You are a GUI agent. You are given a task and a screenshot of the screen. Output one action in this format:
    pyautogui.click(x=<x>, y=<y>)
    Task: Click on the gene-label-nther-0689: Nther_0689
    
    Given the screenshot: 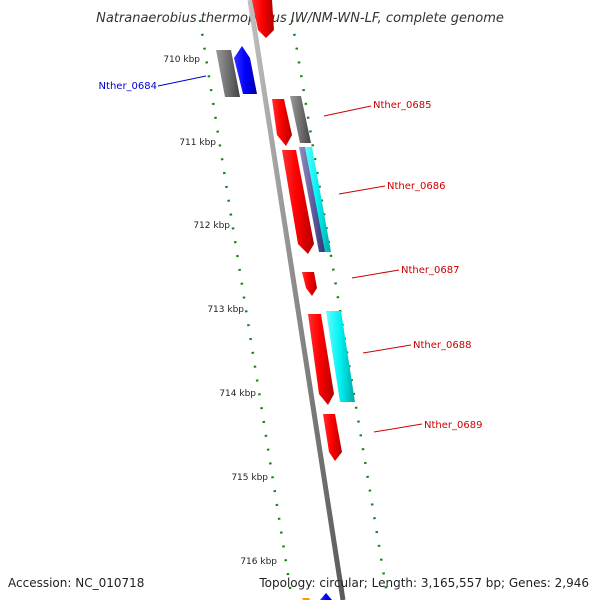 What is the action you would take?
    pyautogui.click(x=427, y=426)
    